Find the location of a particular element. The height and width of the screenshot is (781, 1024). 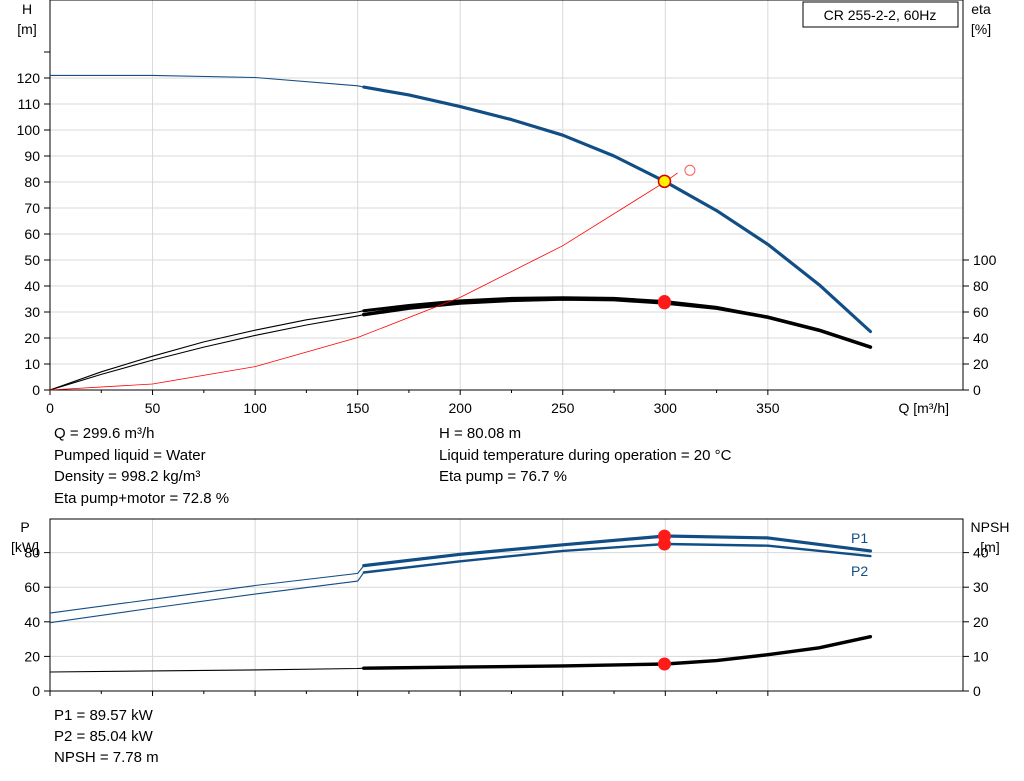

top-right-axis-label-name: eta is located at coordinates (981, 9).